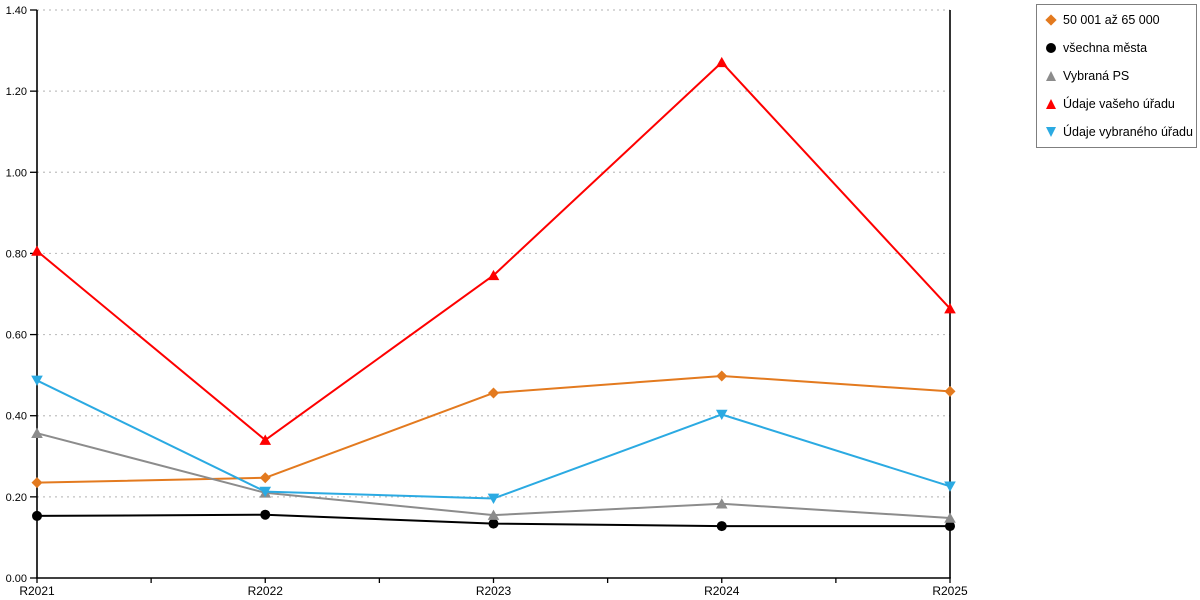 The image size is (1200, 600). I want to click on legend-item-vybrana-ps: Vybraná PS, so click(1116, 76).